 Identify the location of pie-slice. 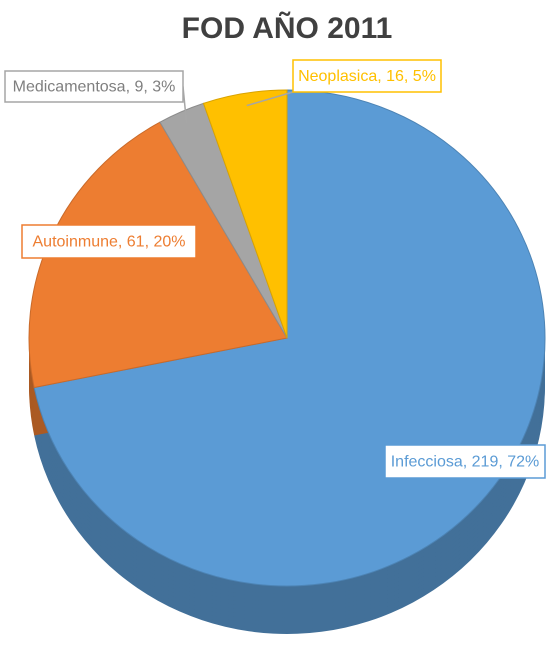
(245, 214).